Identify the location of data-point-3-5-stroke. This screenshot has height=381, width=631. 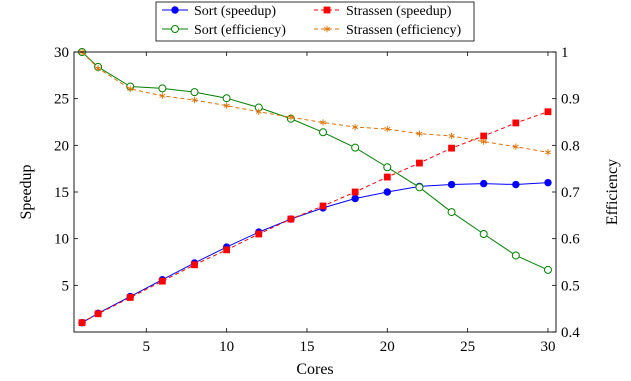
(226, 105).